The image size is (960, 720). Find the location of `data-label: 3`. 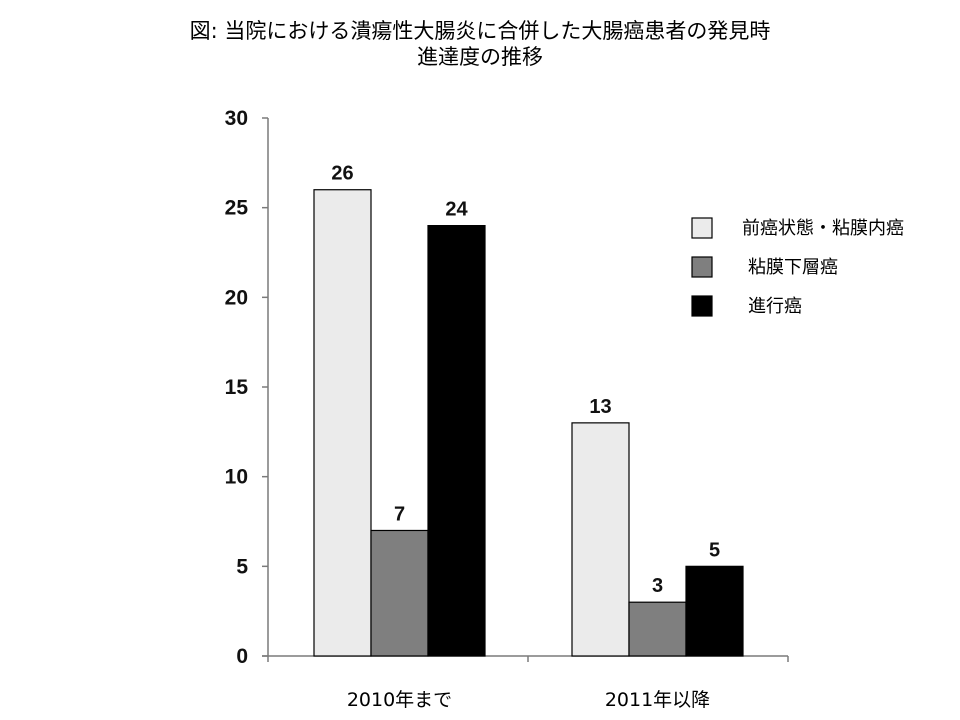

data-label: 3 is located at coordinates (657, 586).